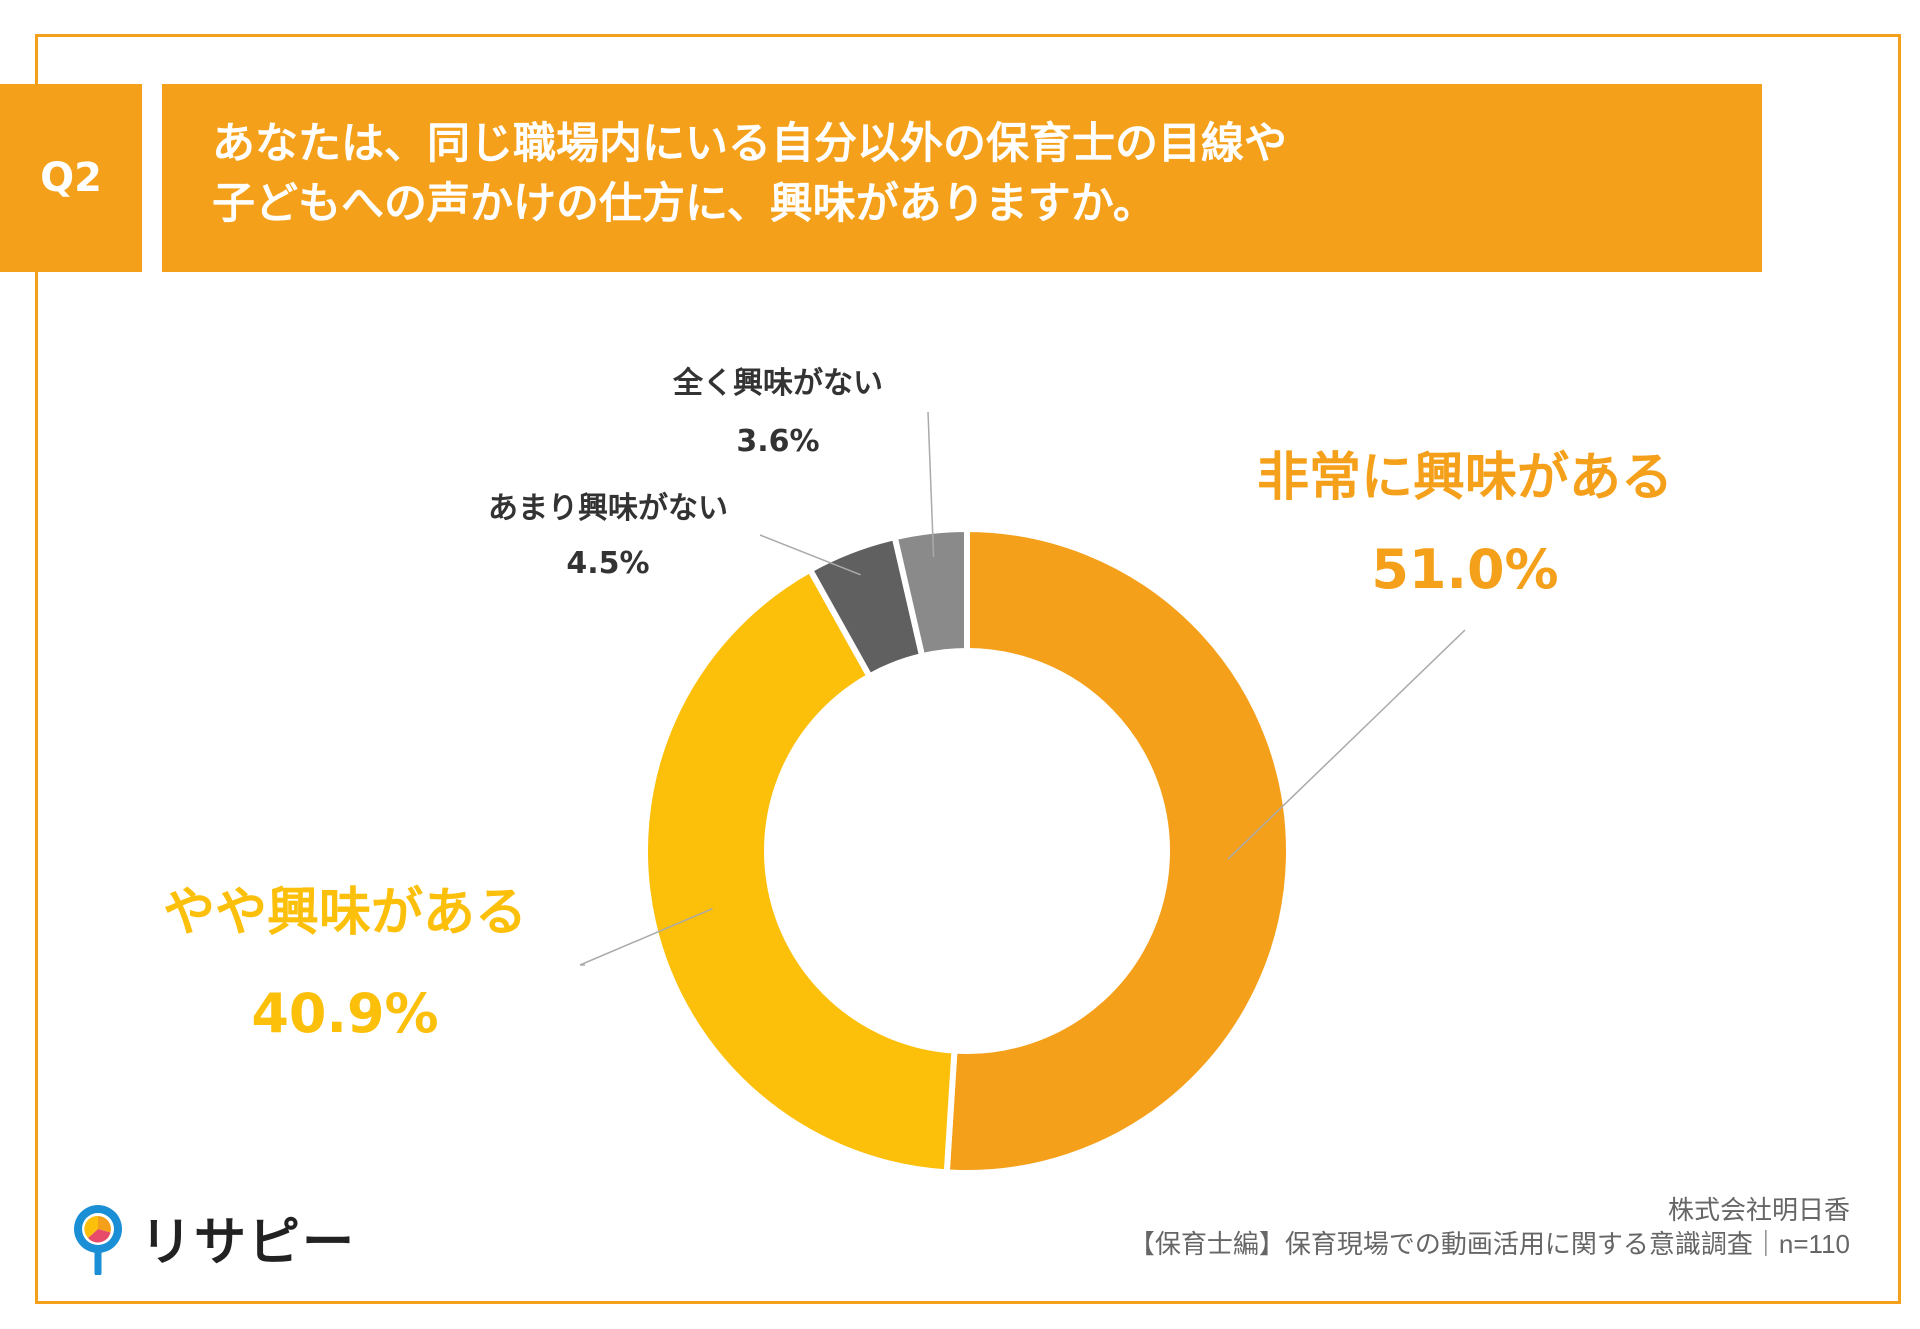  What do you see at coordinates (71, 178) in the screenshot?
I see `question-number: Q2` at bounding box center [71, 178].